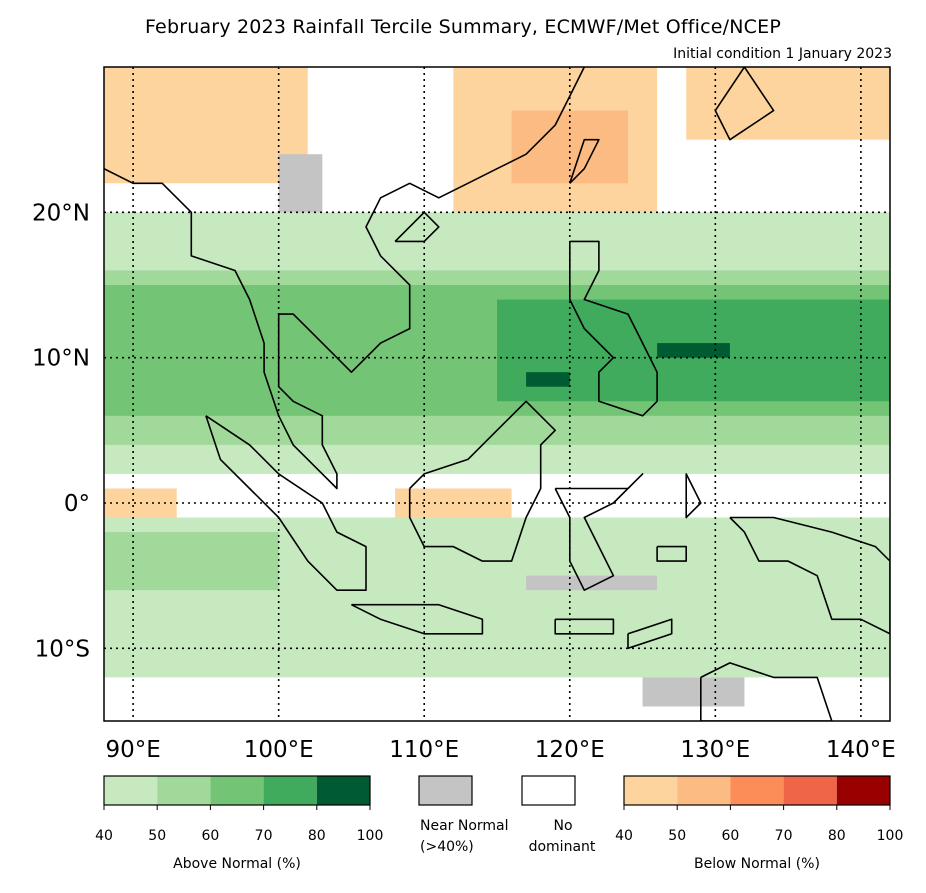 The height and width of the screenshot is (893, 926). Describe the element at coordinates (61, 213) in the screenshot. I see `latitude-label: 20°N` at that location.